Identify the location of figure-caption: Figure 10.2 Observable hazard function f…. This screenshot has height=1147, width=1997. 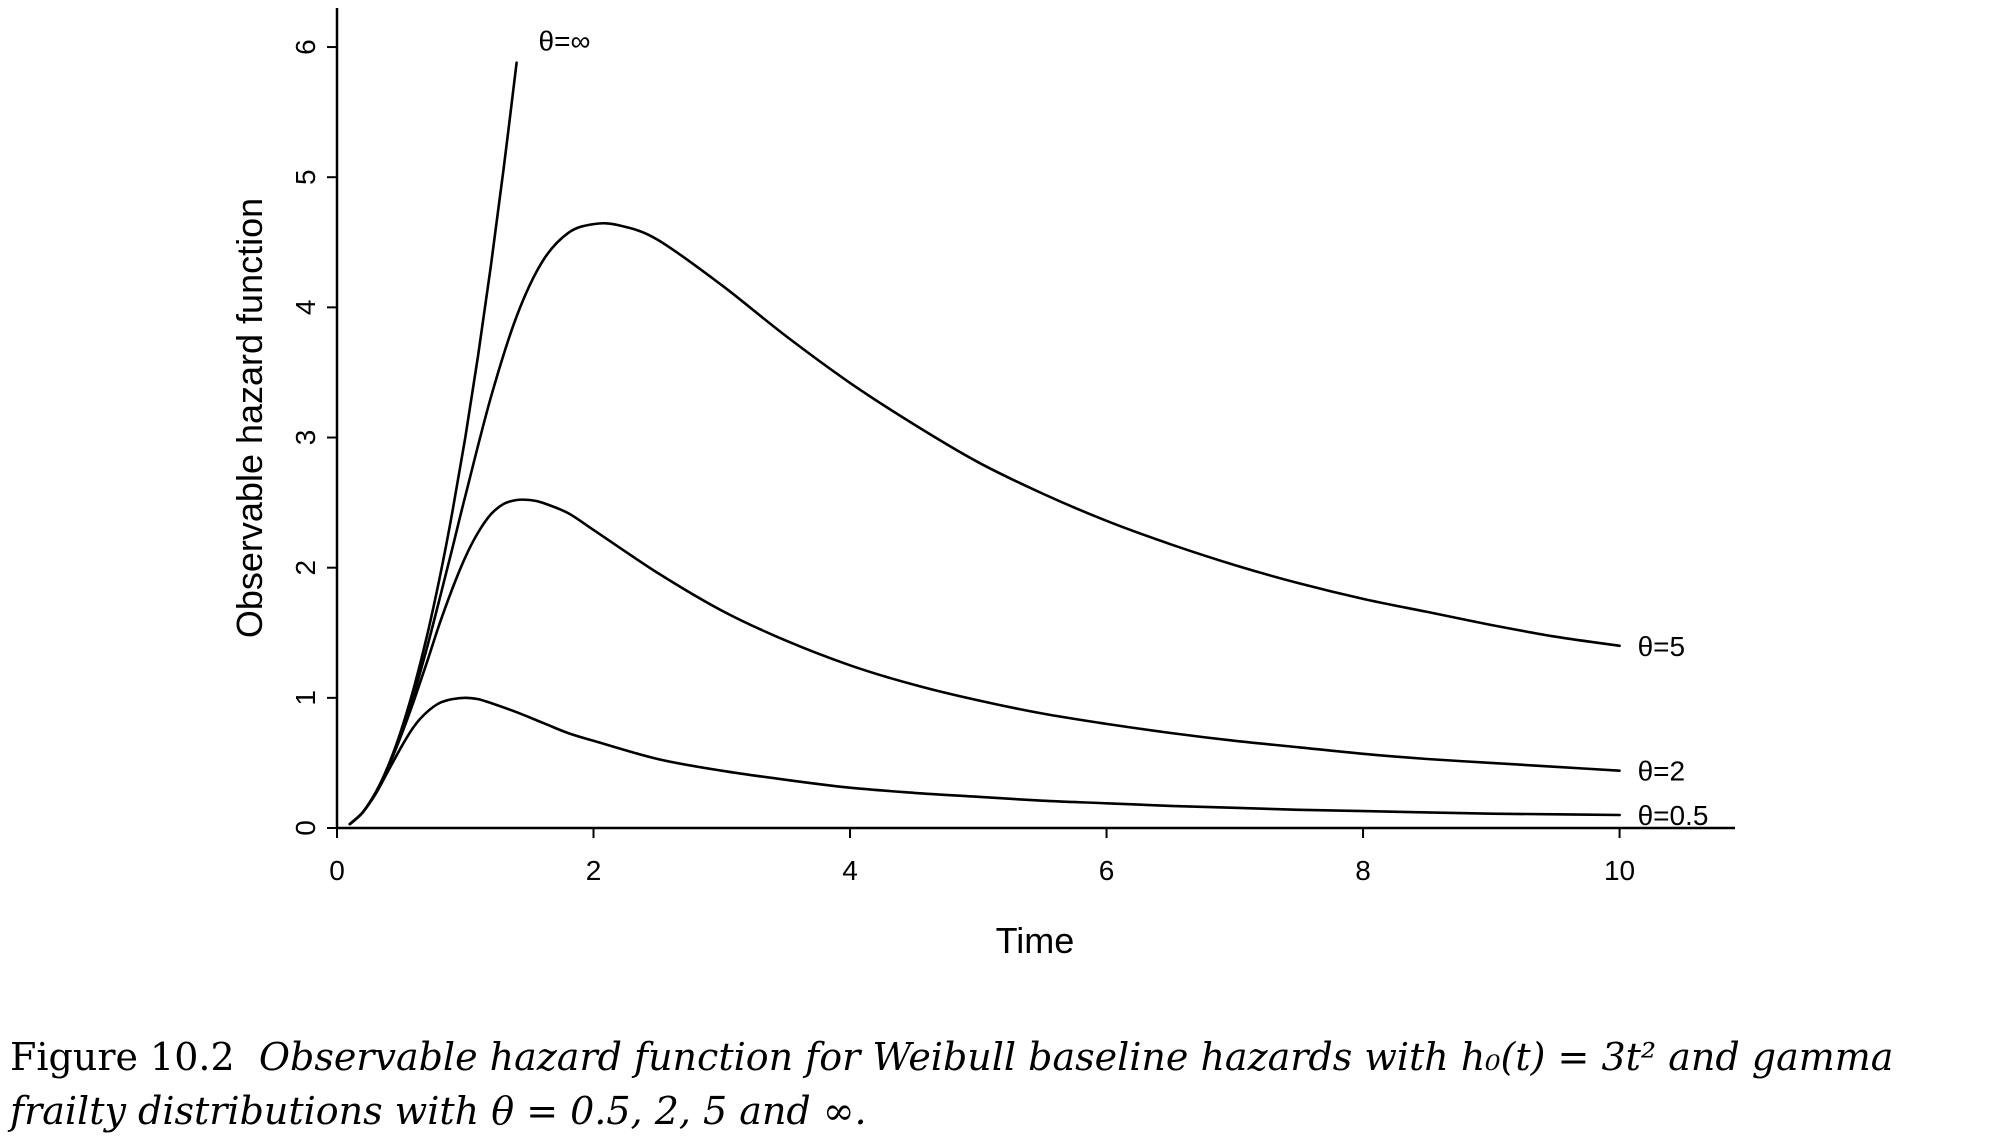
(997, 1084).